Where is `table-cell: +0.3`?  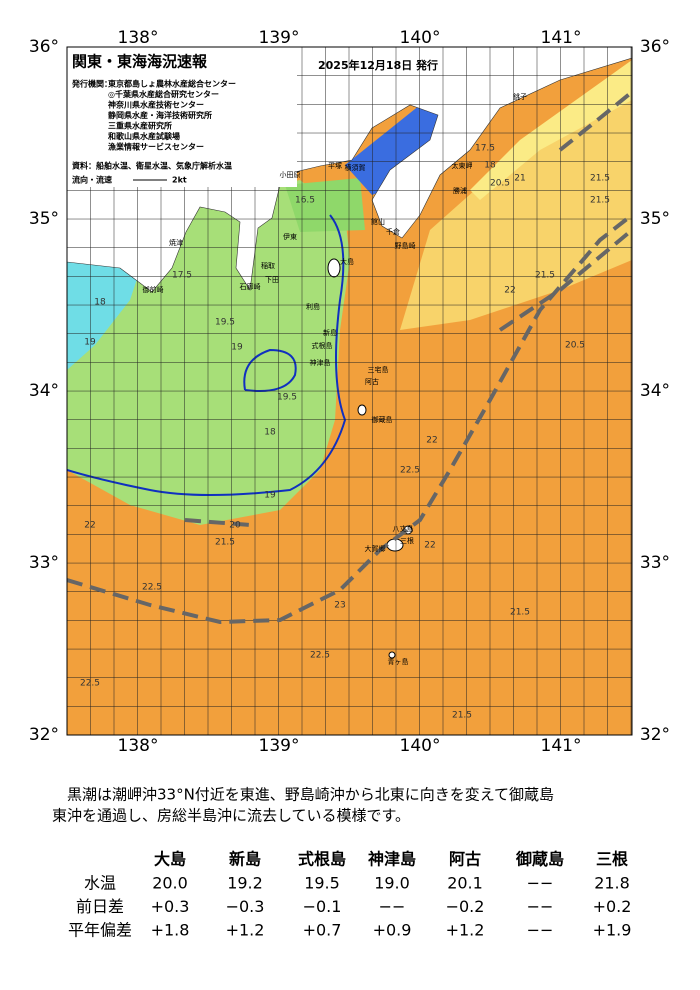
table-cell: +0.3 is located at coordinates (170, 906).